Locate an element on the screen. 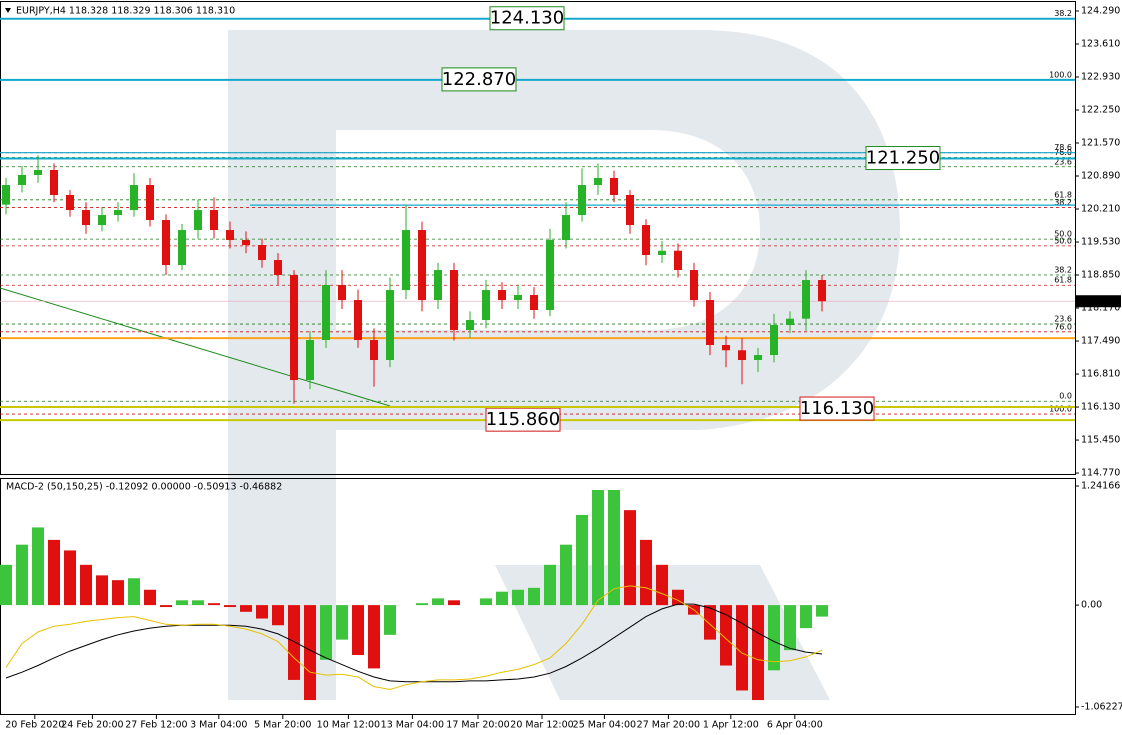 The height and width of the screenshot is (735, 1122). level-label: 121.250 is located at coordinates (903, 158).